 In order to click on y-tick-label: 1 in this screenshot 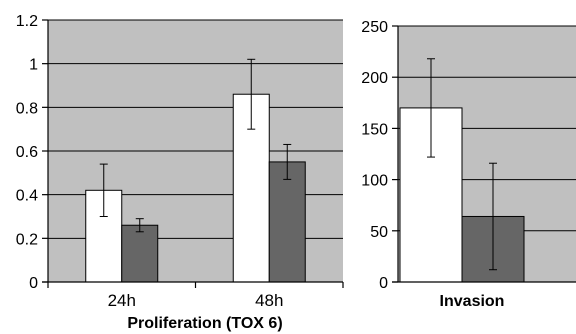, I will do `click(33, 65)`.